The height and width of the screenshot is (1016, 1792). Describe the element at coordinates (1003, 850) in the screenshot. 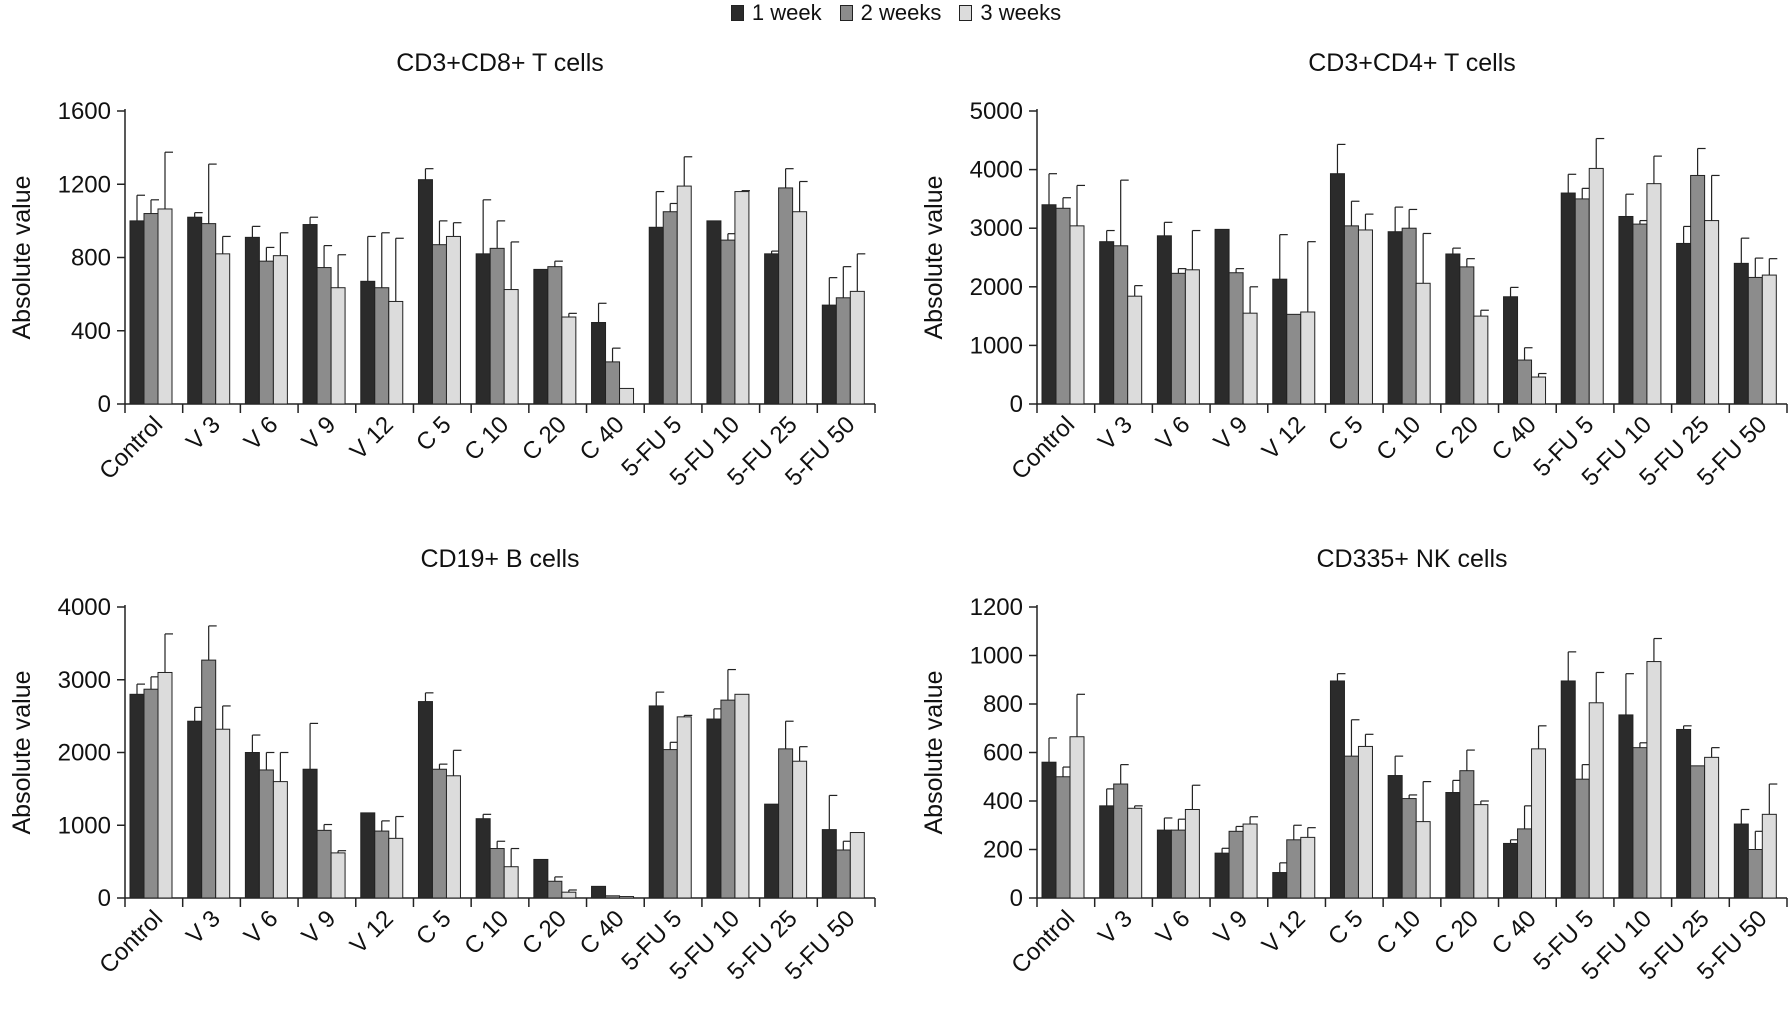

I see `chart4-ytick-label-200: 200` at that location.